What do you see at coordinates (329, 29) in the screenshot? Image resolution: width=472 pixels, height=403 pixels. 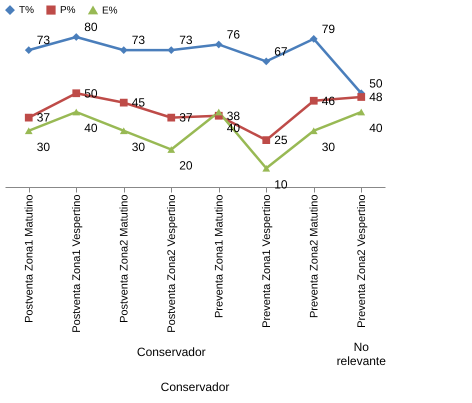 I see `data-label: 79` at bounding box center [329, 29].